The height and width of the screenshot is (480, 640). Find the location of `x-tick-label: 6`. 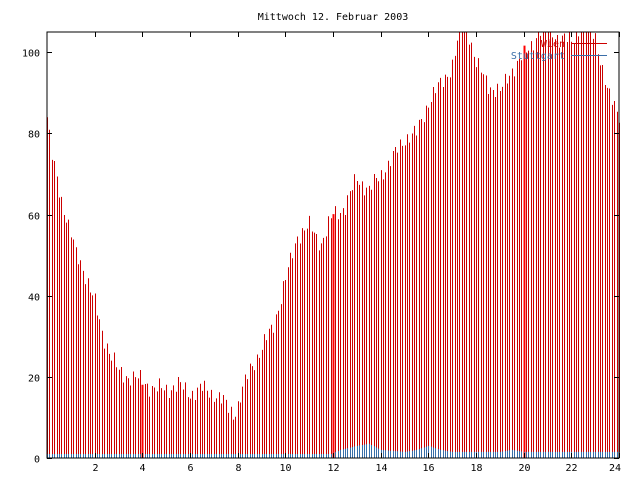

x-tick-label: 6 is located at coordinates (190, 468).